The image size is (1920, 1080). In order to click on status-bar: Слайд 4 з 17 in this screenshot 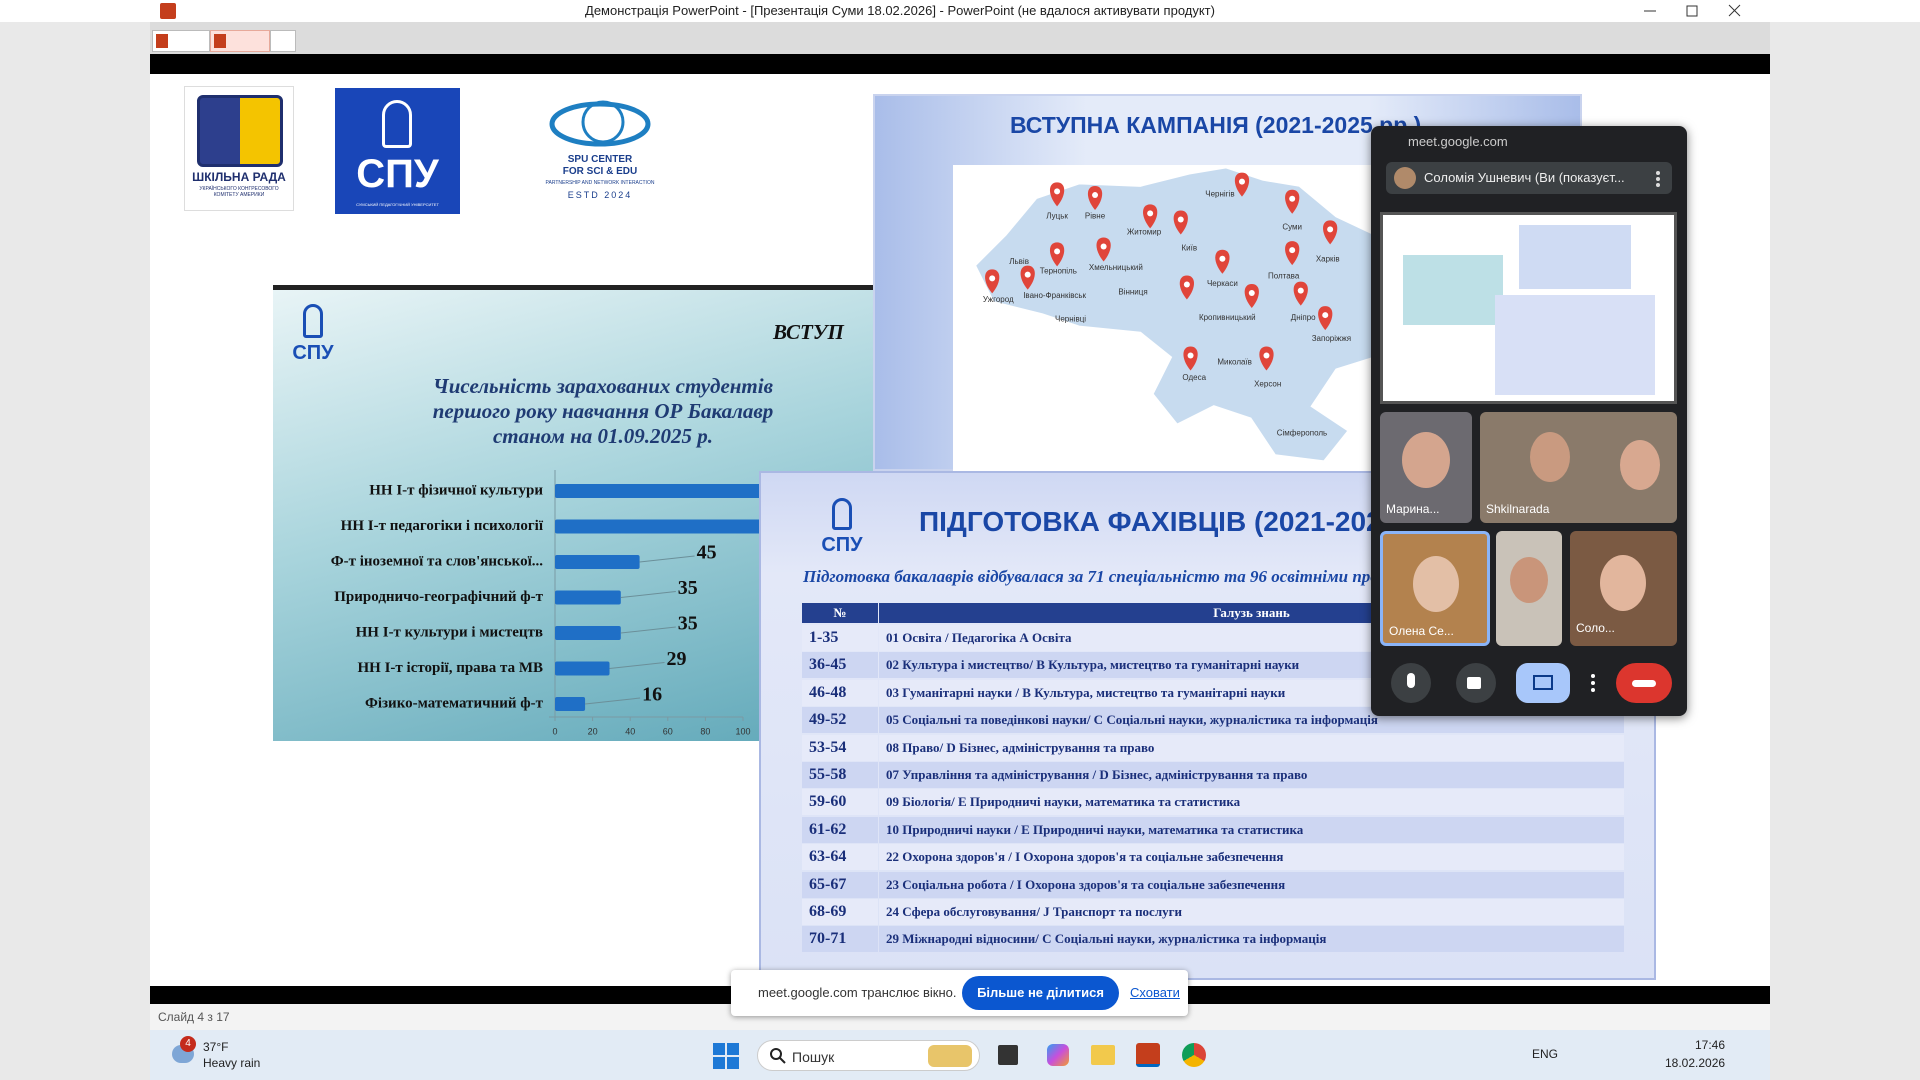, I will do `click(960, 1017)`.